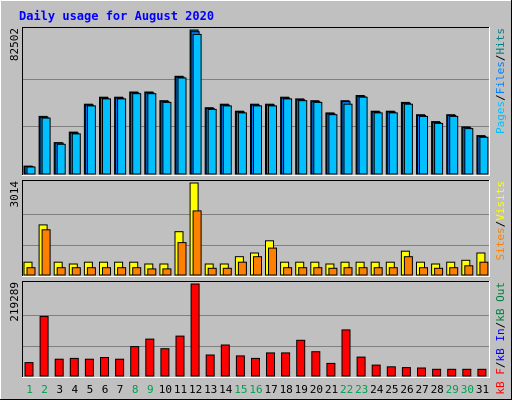  I want to click on legend-entry: Visits, so click(500, 201).